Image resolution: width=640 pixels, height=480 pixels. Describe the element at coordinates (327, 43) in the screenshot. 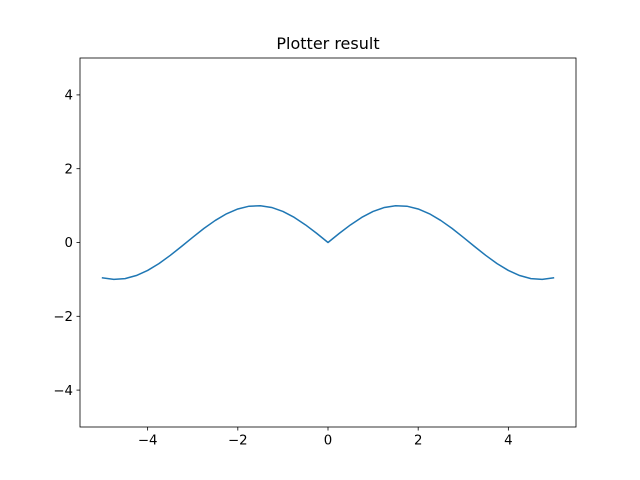

I see `chart-title: Plotter result` at that location.